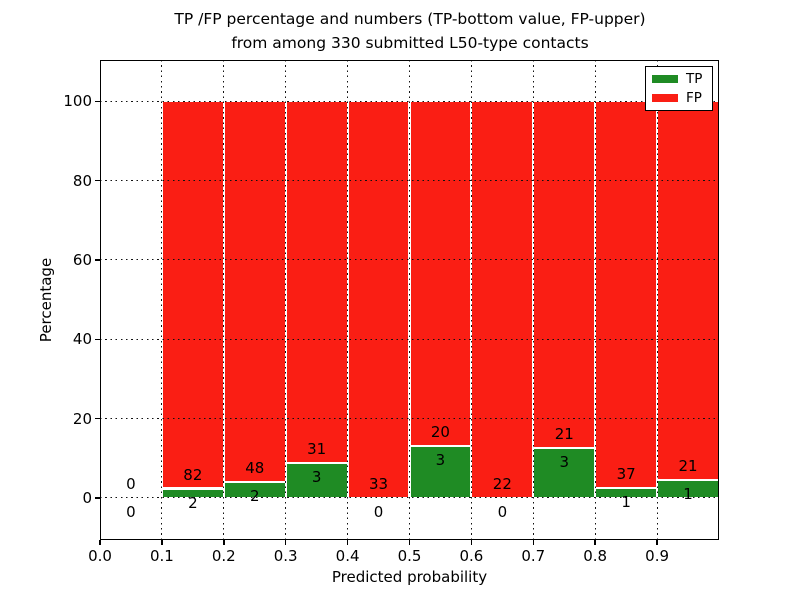  I want to click on fp-swatch-icon, so click(665, 98).